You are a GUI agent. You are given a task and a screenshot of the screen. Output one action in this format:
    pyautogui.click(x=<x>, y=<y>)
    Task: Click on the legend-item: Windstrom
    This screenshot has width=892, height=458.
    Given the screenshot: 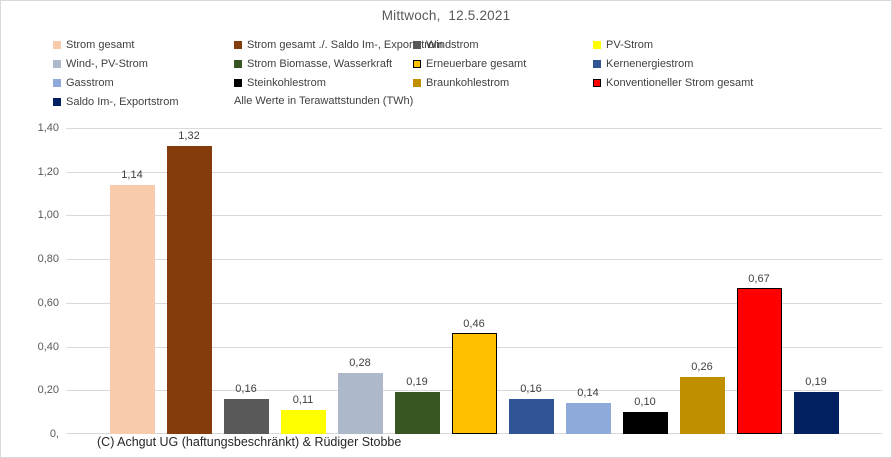 What is the action you would take?
    pyautogui.click(x=446, y=45)
    